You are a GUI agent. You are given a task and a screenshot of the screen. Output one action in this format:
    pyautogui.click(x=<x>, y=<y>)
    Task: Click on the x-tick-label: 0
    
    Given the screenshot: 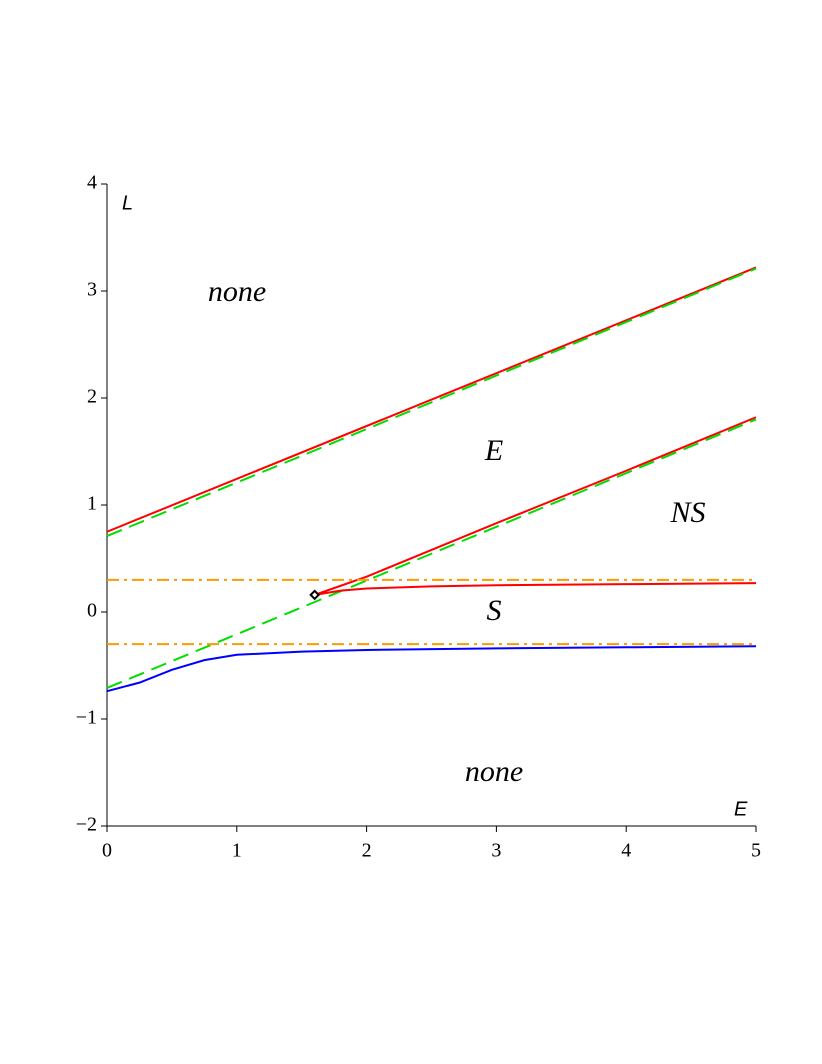 What is the action you would take?
    pyautogui.click(x=107, y=851)
    